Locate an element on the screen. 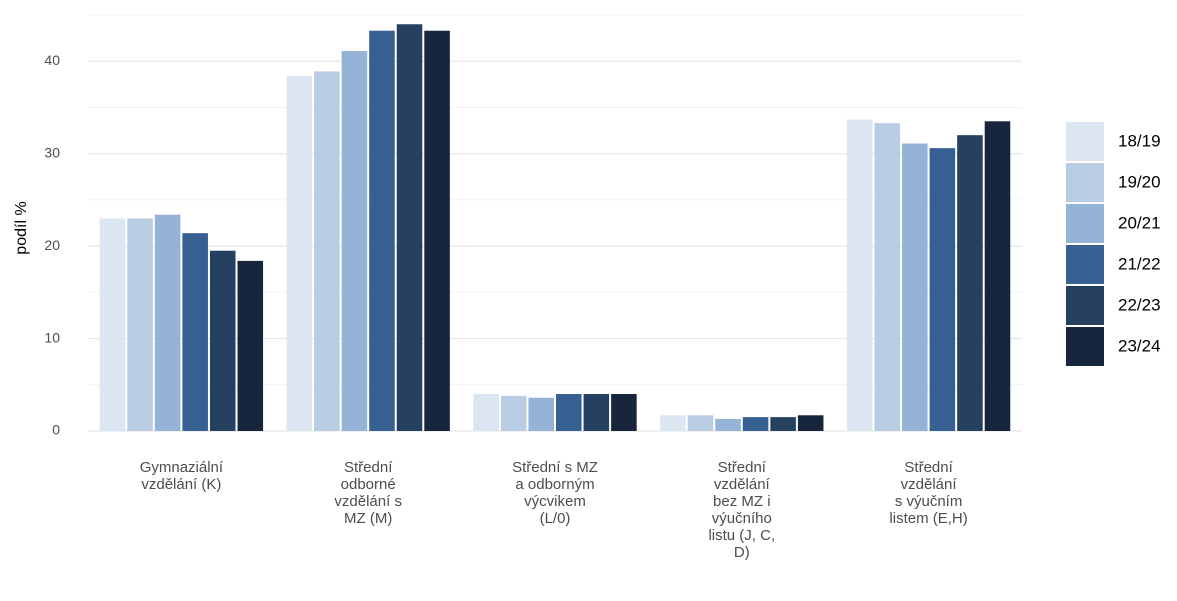 The image size is (1177, 601). legend-label: 23/24 is located at coordinates (1139, 345).